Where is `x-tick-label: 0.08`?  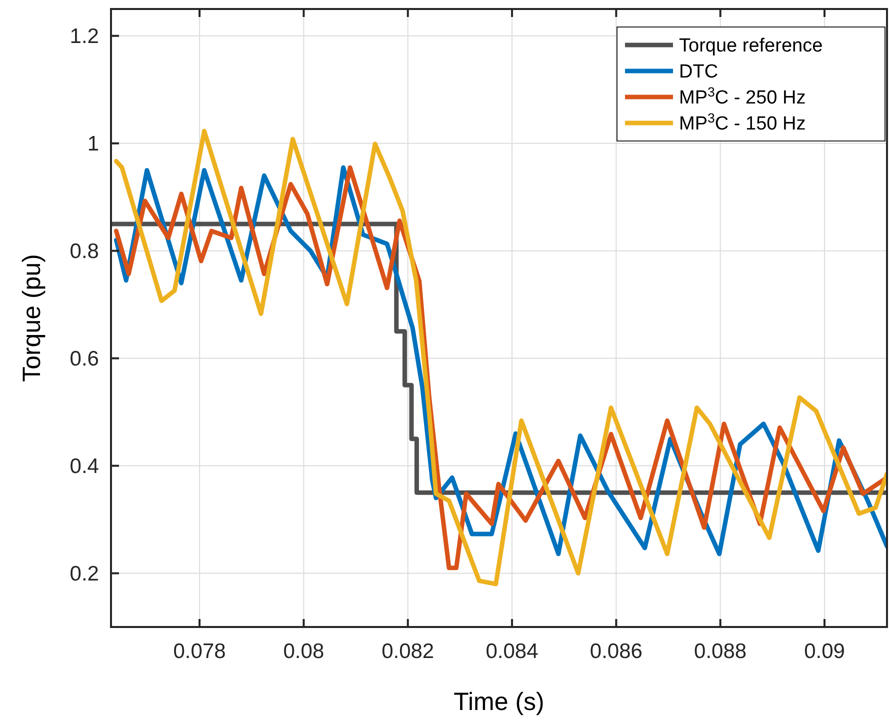
x-tick-label: 0.08 is located at coordinates (303, 651).